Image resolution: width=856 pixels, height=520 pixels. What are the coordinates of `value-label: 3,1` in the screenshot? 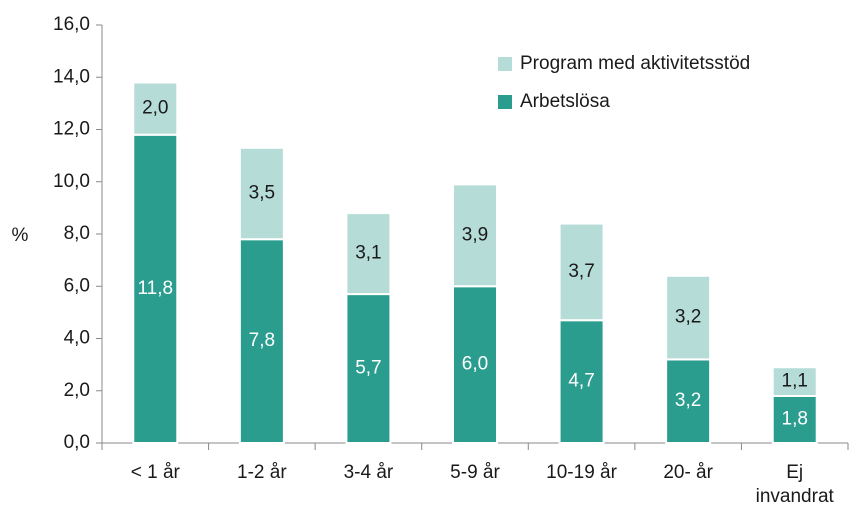 It's located at (368, 253).